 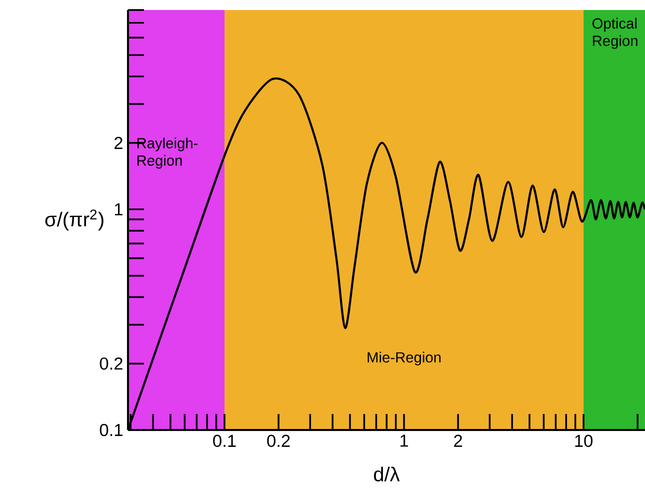 What do you see at coordinates (111, 363) in the screenshot?
I see `y-tick-label: 0.2` at bounding box center [111, 363].